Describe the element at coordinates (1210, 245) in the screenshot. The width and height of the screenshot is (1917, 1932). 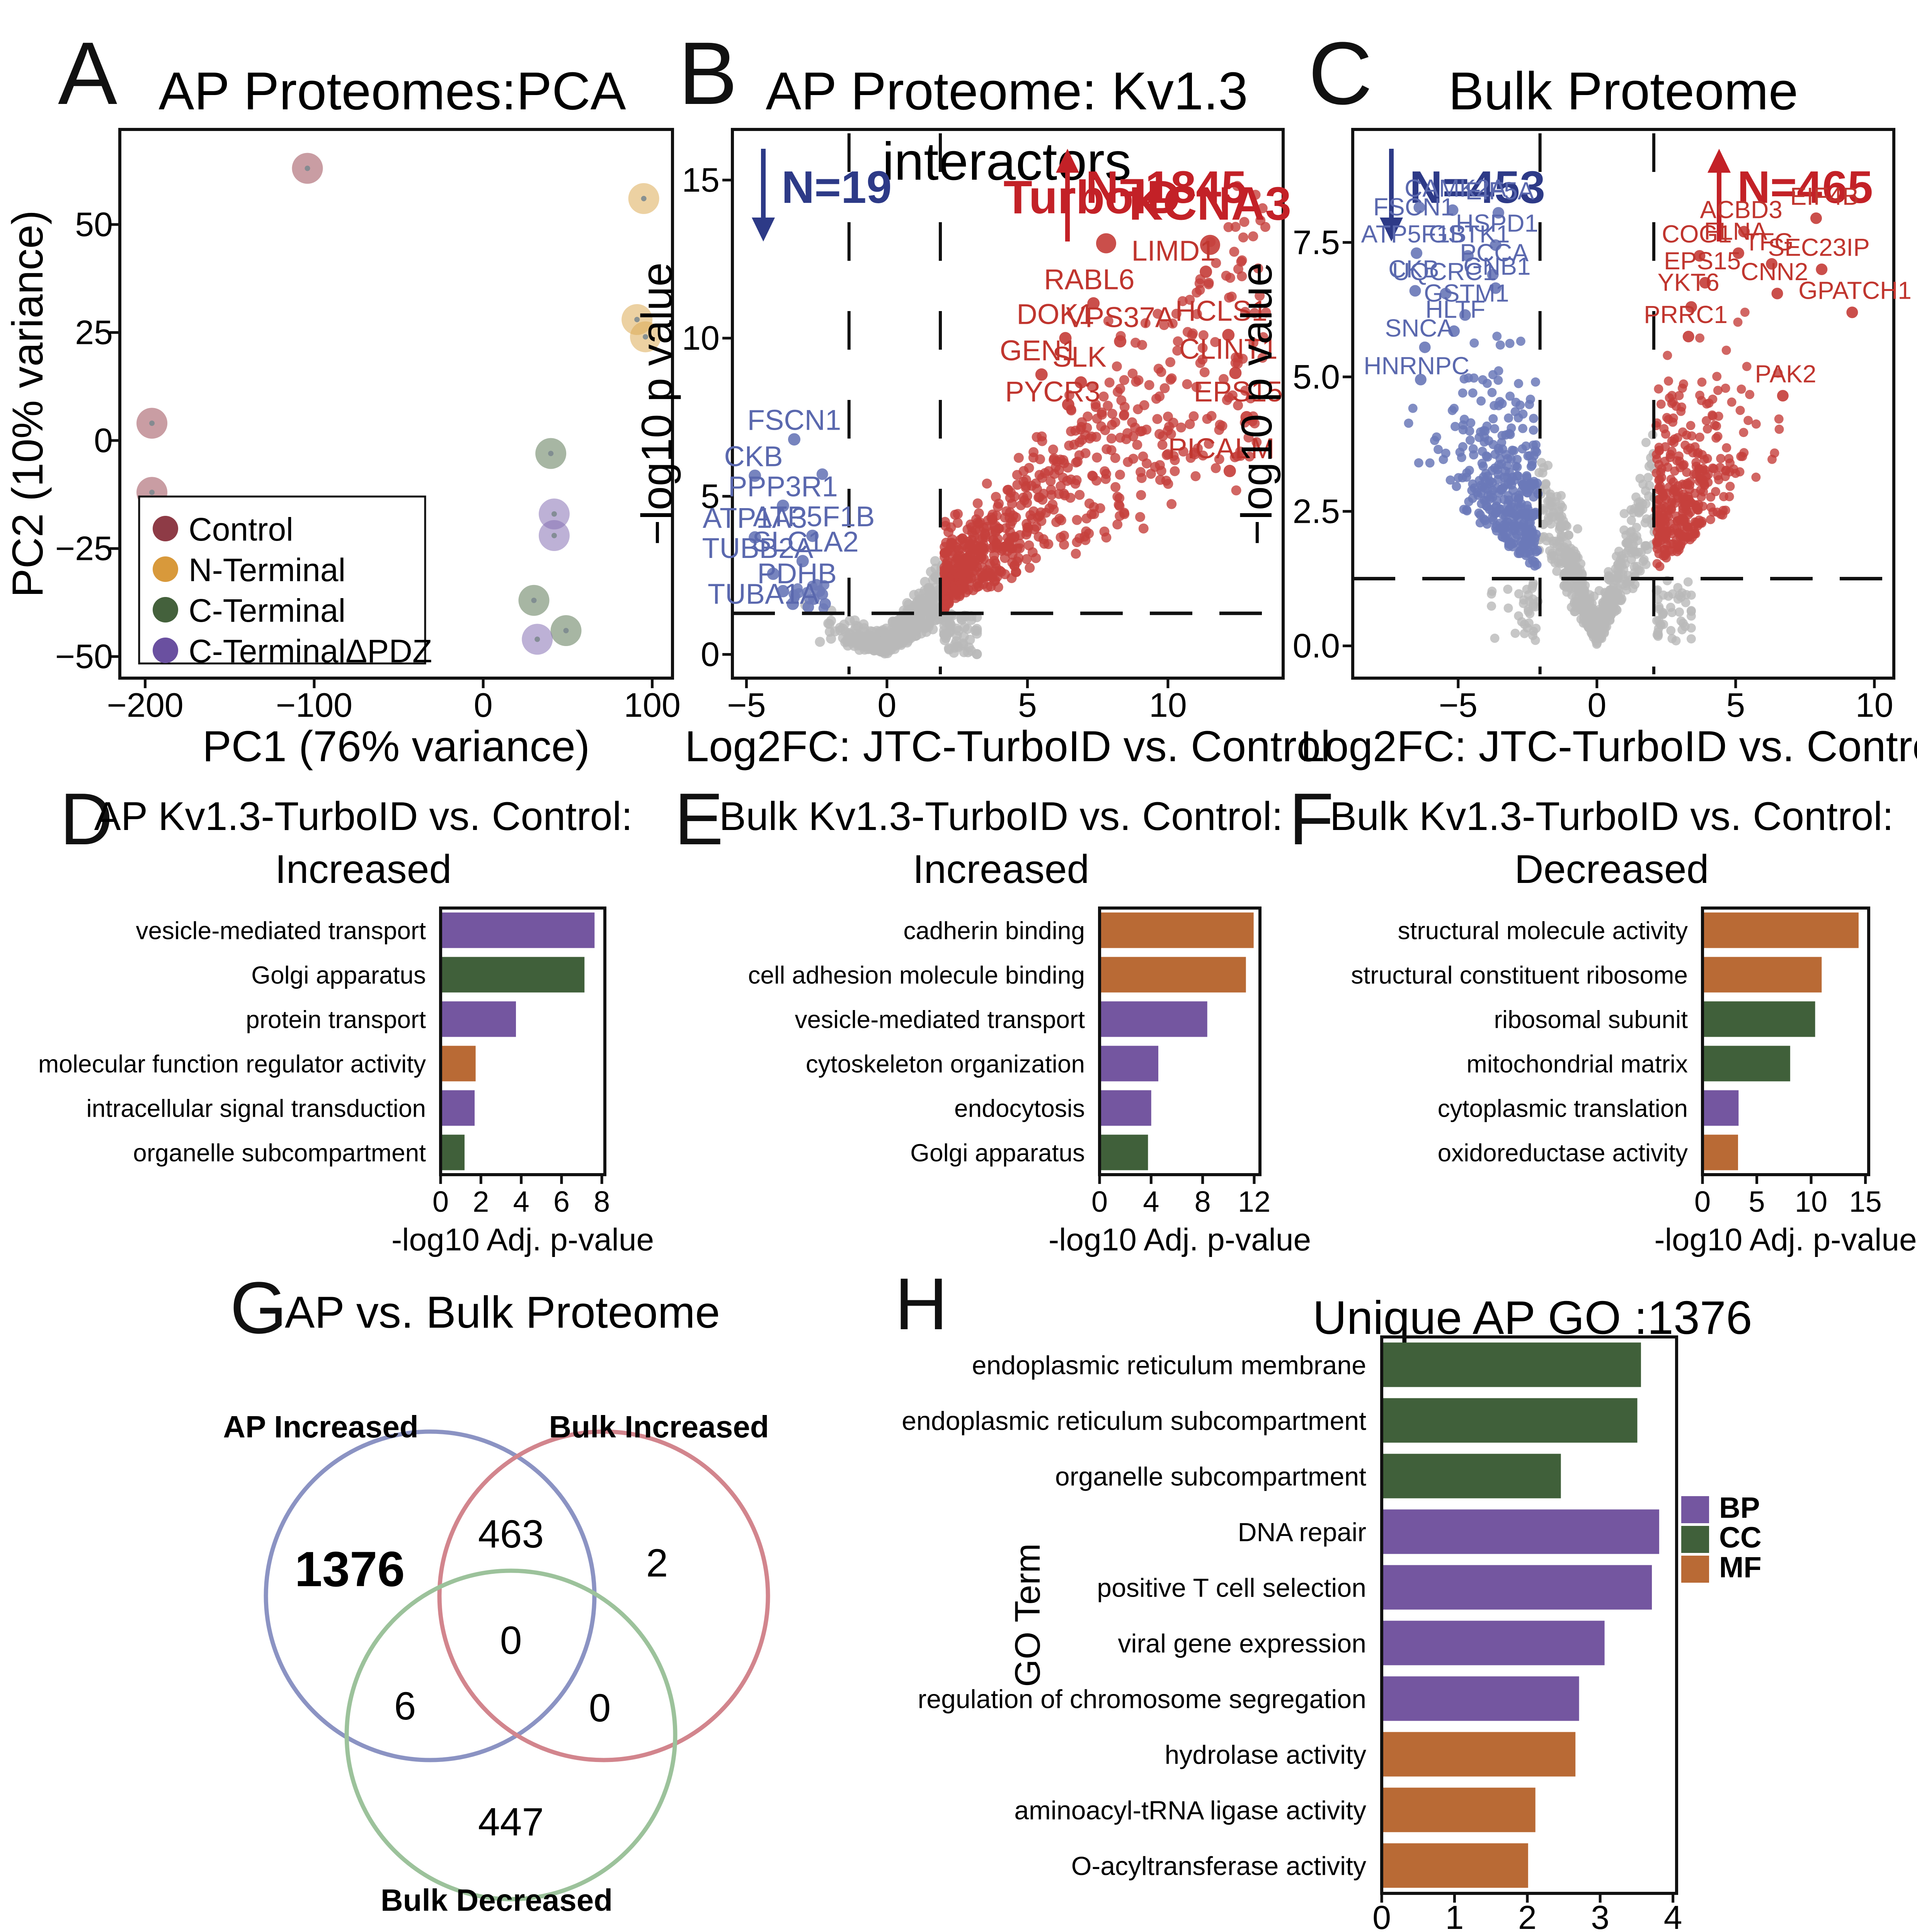
I see `gene-point-KCNA3` at that location.